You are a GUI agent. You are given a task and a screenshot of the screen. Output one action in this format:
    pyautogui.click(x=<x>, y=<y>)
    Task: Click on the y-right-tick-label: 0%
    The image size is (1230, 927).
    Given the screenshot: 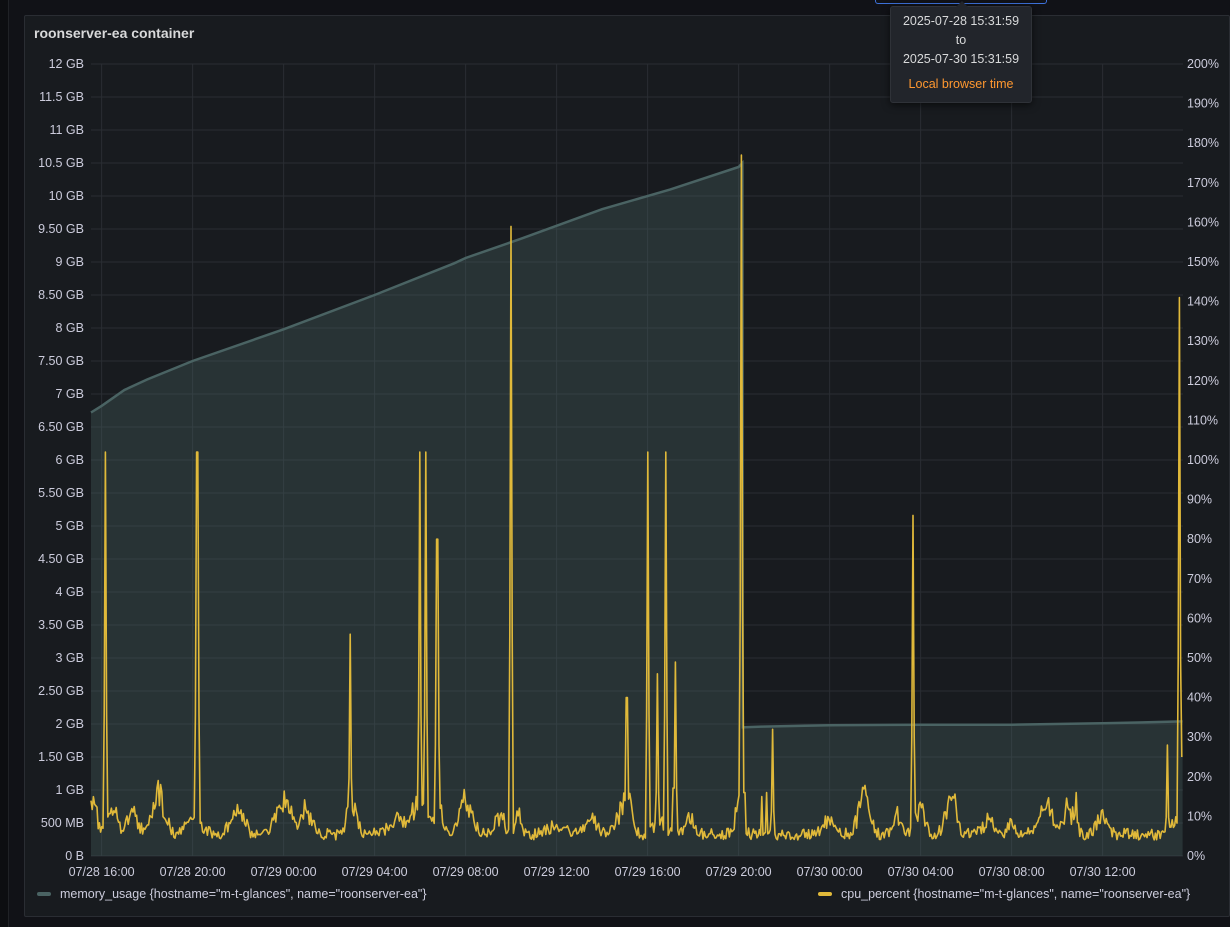 What is the action you would take?
    pyautogui.click(x=1196, y=856)
    